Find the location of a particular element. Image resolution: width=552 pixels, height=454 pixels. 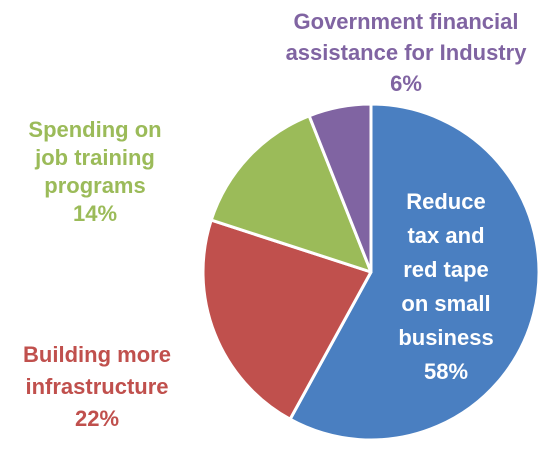

slice-label-line: Building more is located at coordinates (97, 354).